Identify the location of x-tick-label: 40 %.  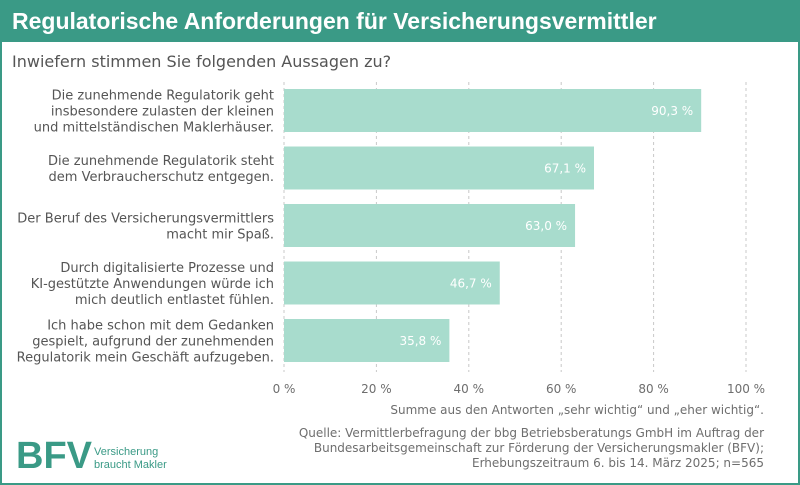
(469, 389).